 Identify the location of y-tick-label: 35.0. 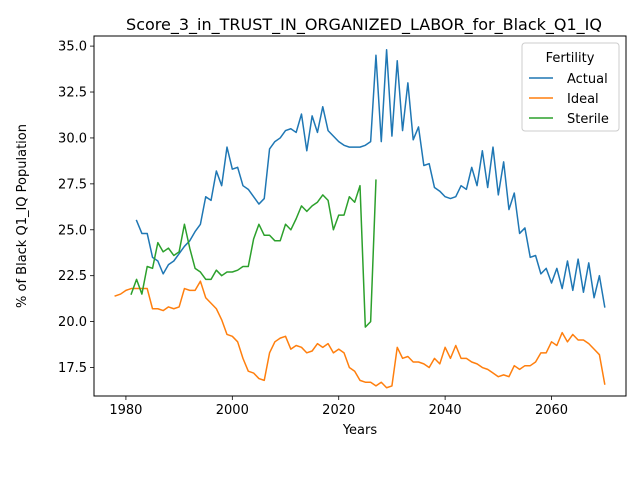
(72, 47).